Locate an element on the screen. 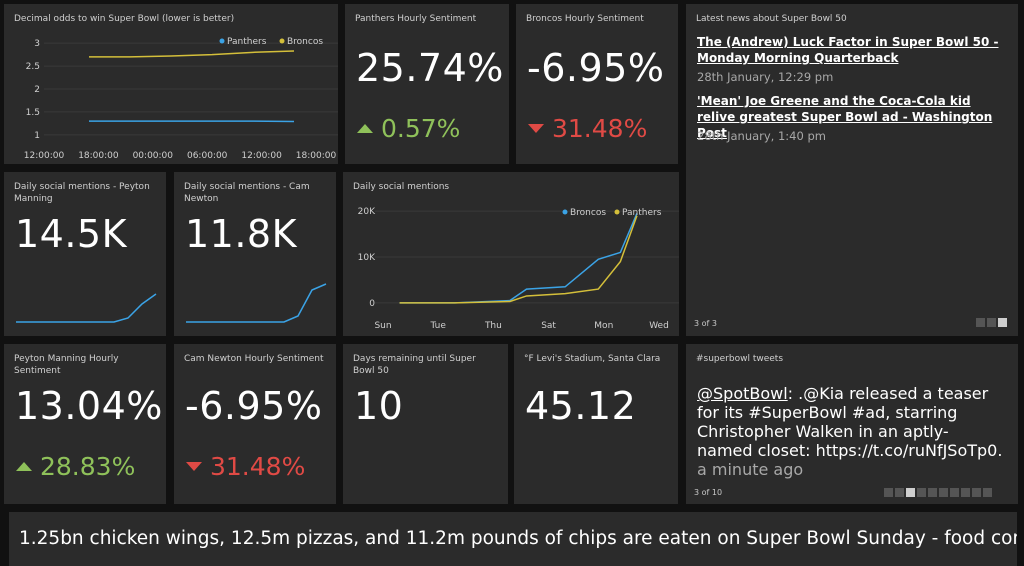 The image size is (1024, 566). x-tick-label: Tue is located at coordinates (438, 326).